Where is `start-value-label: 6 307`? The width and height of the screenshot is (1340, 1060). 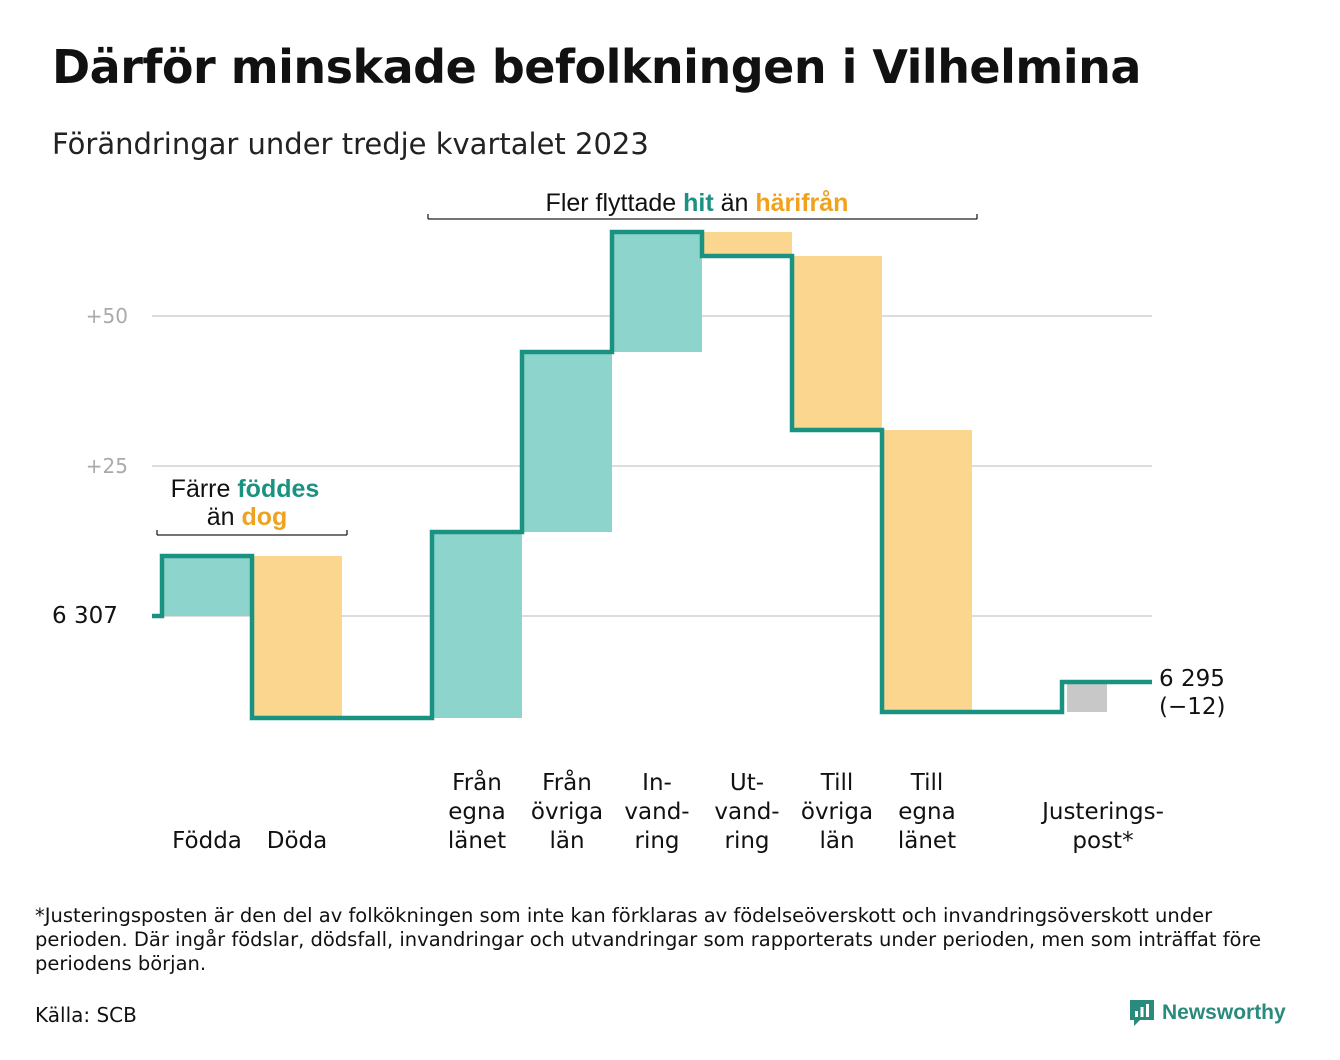
start-value-label: 6 307 is located at coordinates (85, 616).